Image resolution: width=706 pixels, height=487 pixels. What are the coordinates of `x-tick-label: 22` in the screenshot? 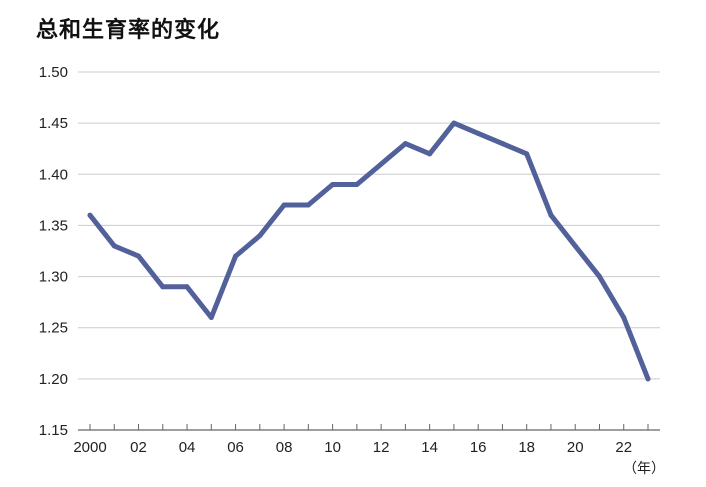 It's located at (623, 447).